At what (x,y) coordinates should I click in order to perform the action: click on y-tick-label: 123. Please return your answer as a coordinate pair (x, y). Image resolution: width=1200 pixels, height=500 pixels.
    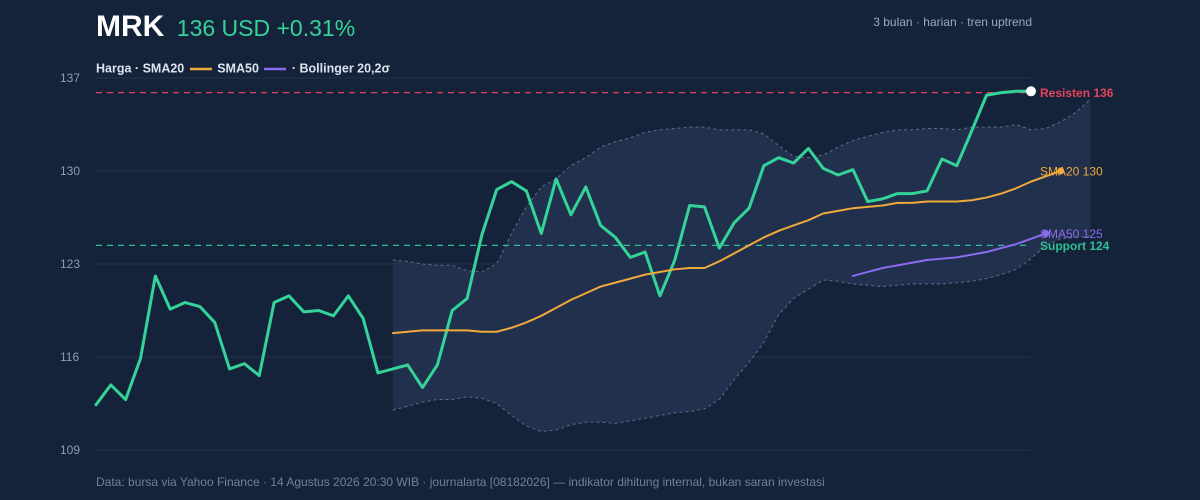
    Looking at the image, I should click on (70, 264).